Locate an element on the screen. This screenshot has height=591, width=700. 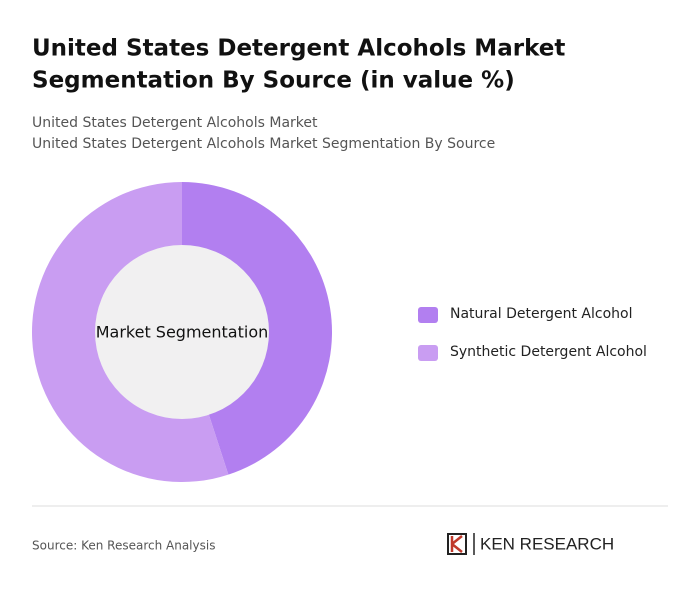
brand-logo: KEN RESEARCH is located at coordinates (530, 544).